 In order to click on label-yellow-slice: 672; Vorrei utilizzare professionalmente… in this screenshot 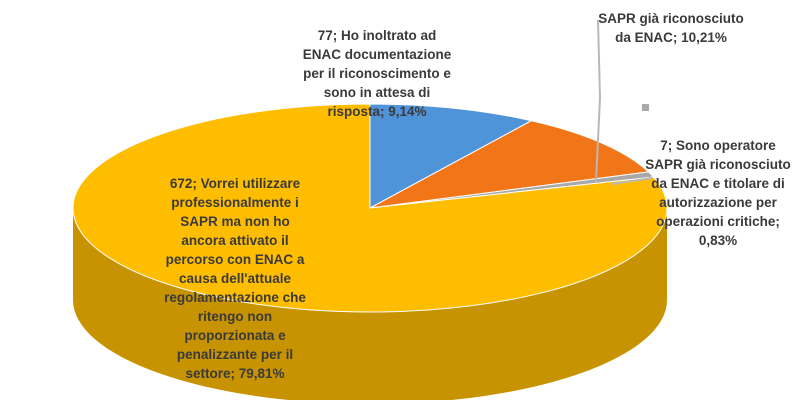, I will do `click(235, 259)`.